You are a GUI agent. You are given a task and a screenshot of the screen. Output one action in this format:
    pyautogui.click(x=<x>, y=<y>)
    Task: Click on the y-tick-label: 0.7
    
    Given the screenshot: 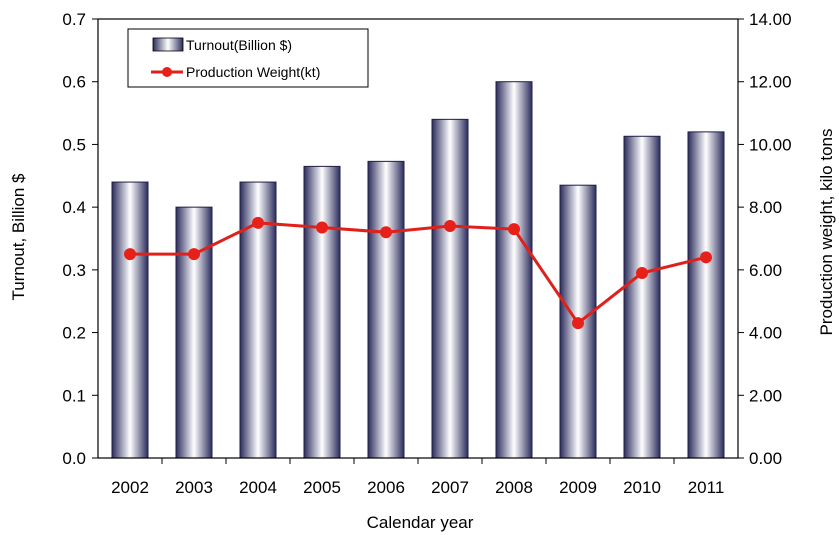 What is the action you would take?
    pyautogui.click(x=74, y=19)
    